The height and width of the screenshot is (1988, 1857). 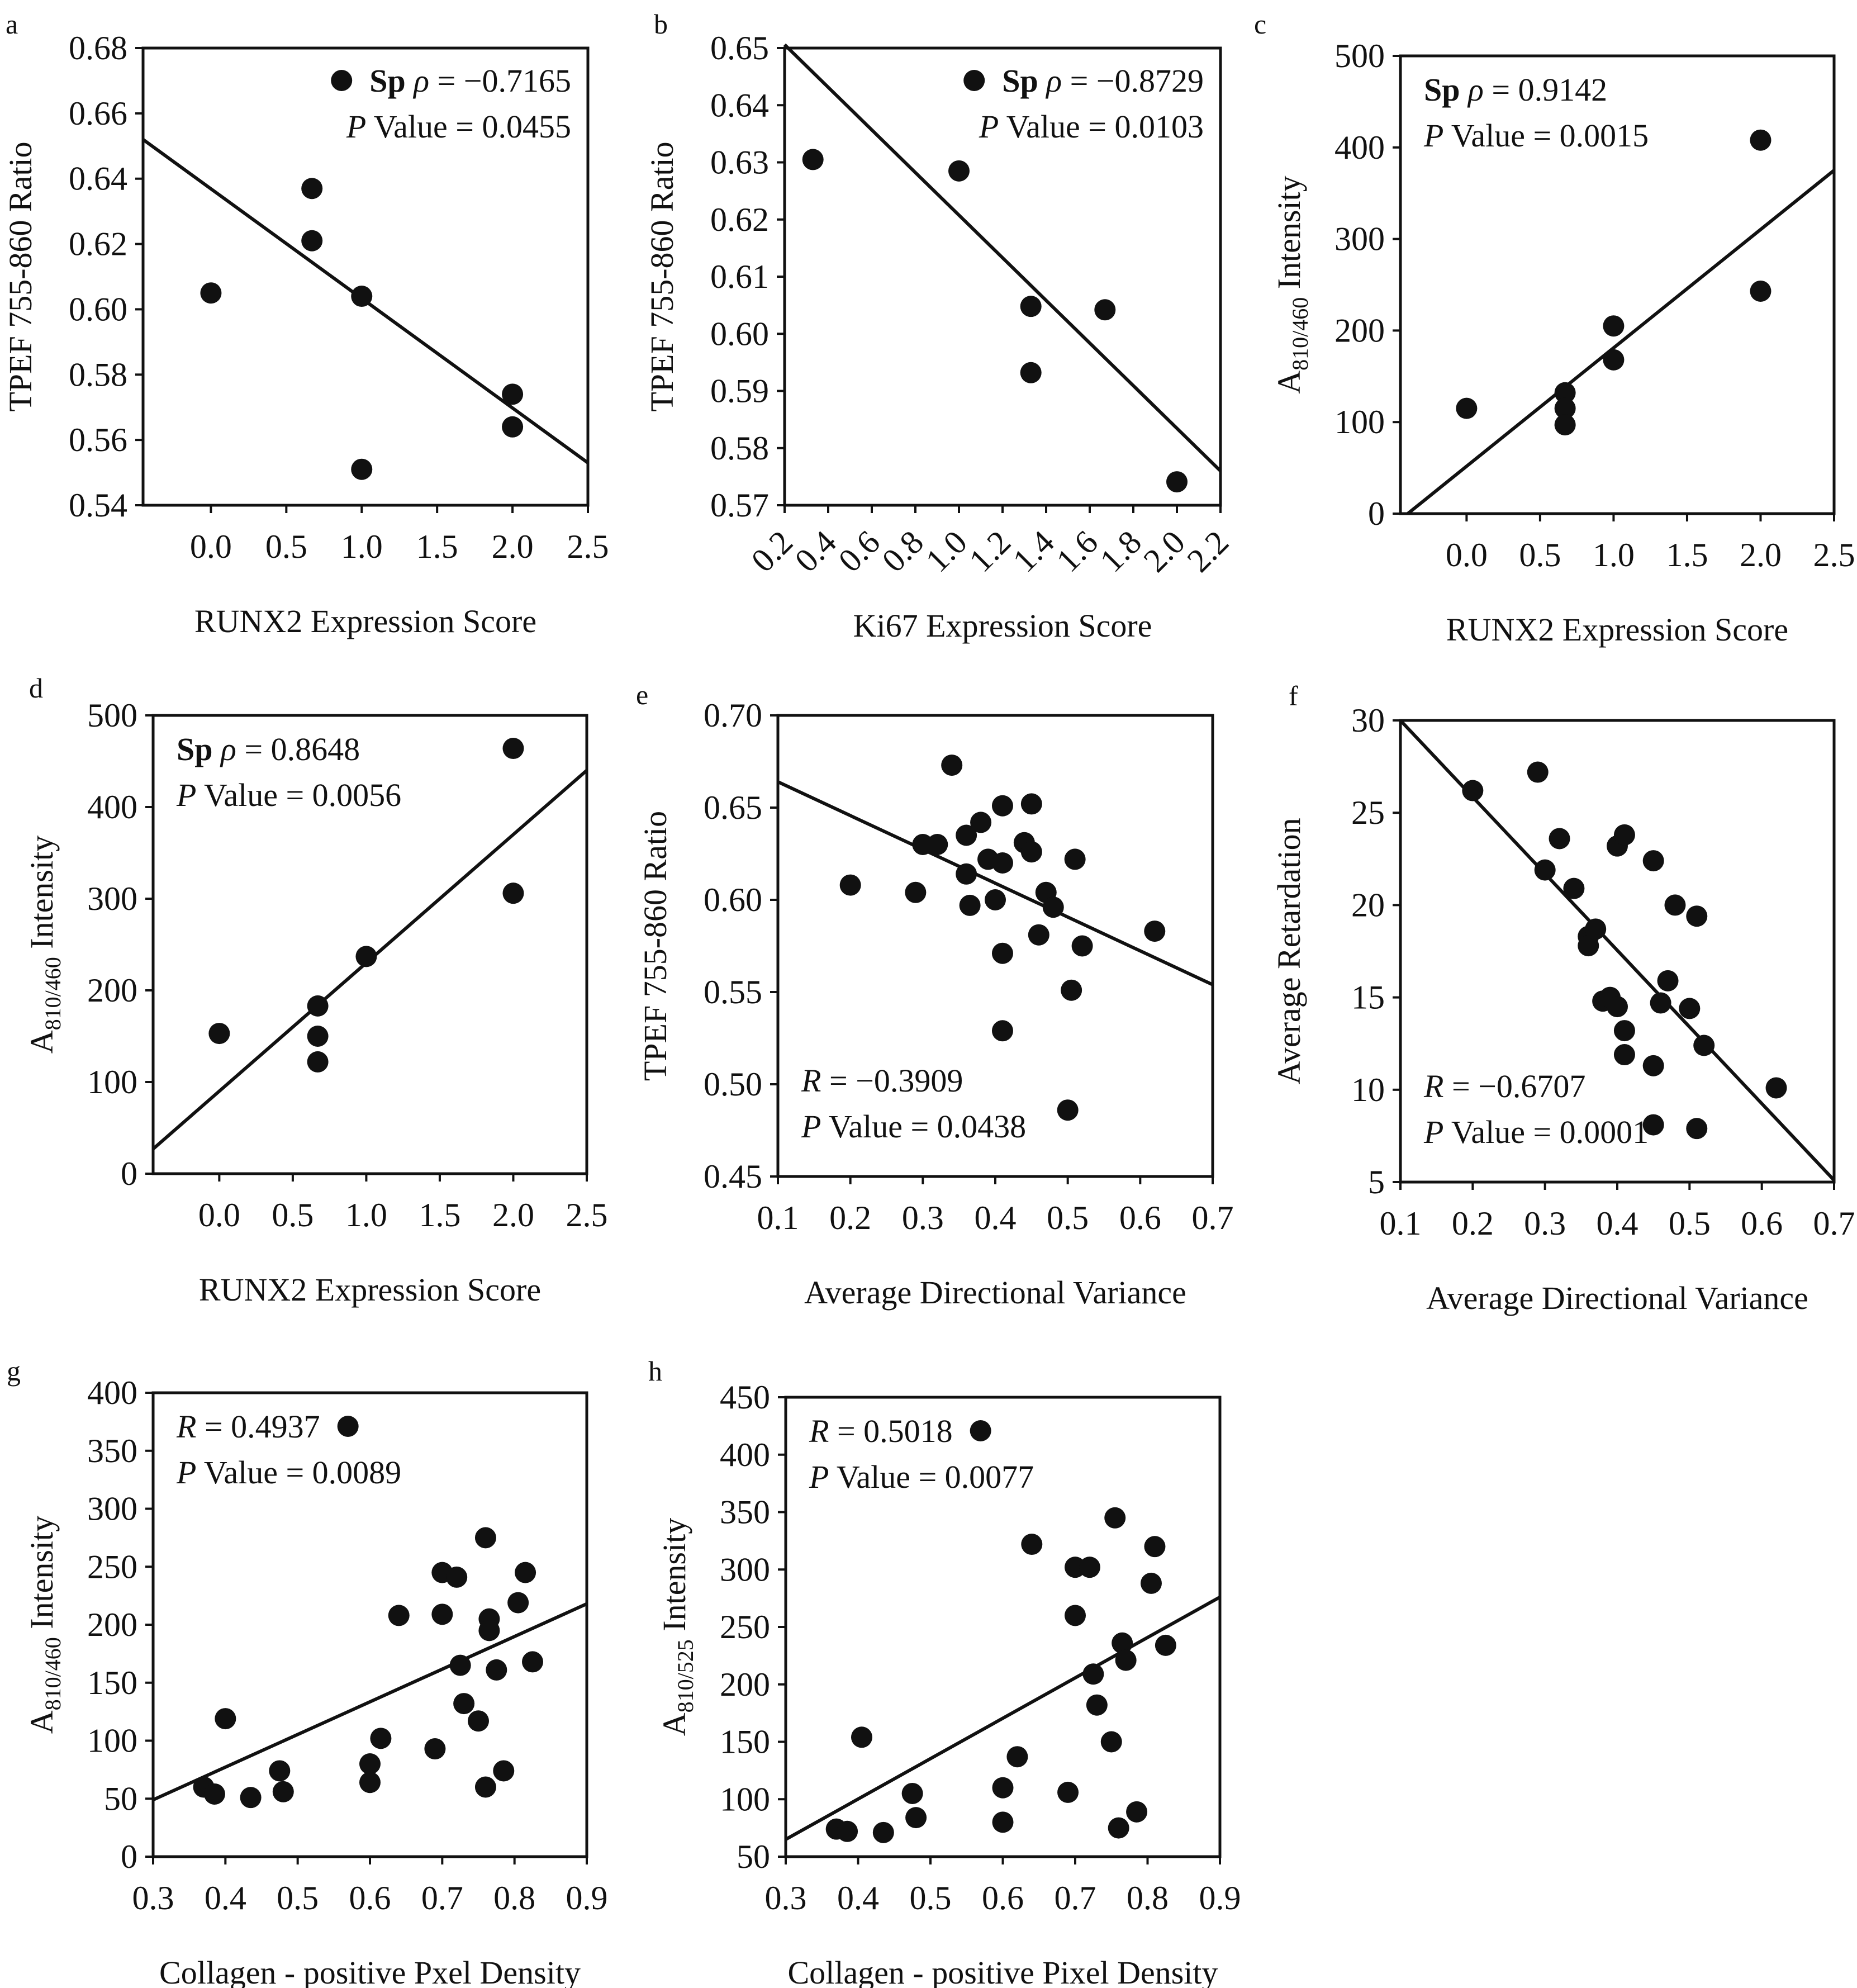 What do you see at coordinates (98, 439) in the screenshot?
I see `y-tick-label: 0.56` at bounding box center [98, 439].